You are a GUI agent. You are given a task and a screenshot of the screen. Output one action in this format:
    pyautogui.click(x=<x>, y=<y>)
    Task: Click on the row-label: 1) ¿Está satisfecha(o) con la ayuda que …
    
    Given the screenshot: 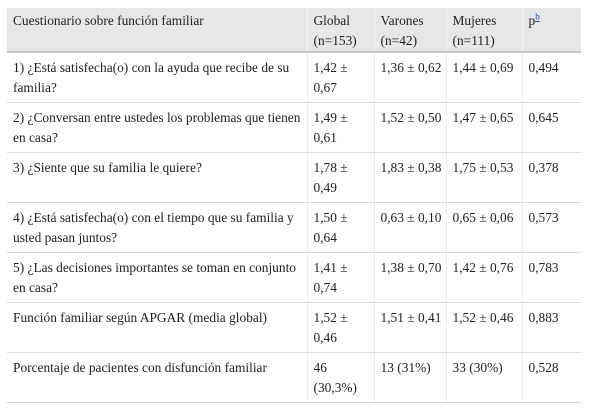 What is the action you would take?
    pyautogui.click(x=157, y=77)
    